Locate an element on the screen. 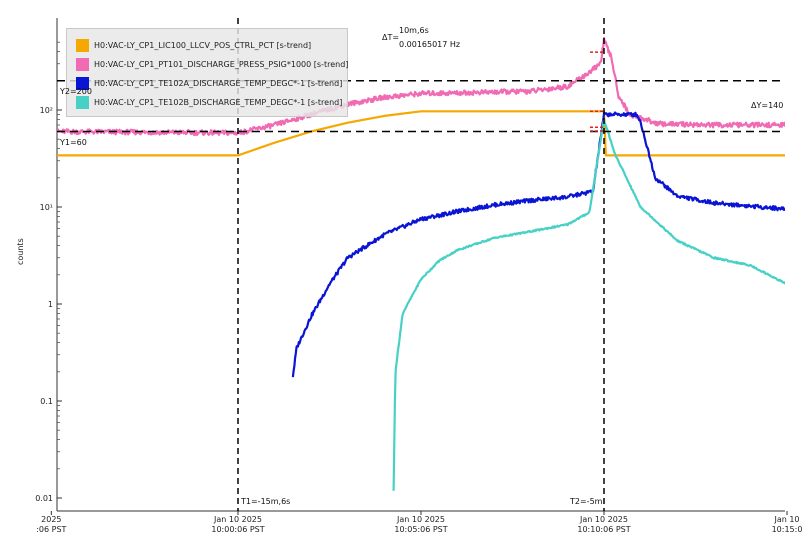 The image size is (804, 551). y-tick-label: 1 is located at coordinates (50, 304).